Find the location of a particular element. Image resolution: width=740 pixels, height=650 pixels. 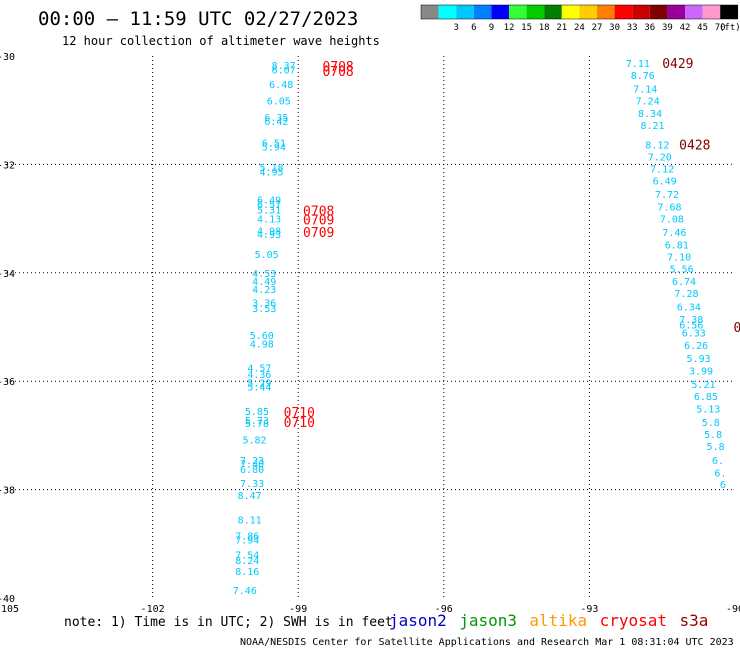

x-tick-label: -93 is located at coordinates (589, 609).